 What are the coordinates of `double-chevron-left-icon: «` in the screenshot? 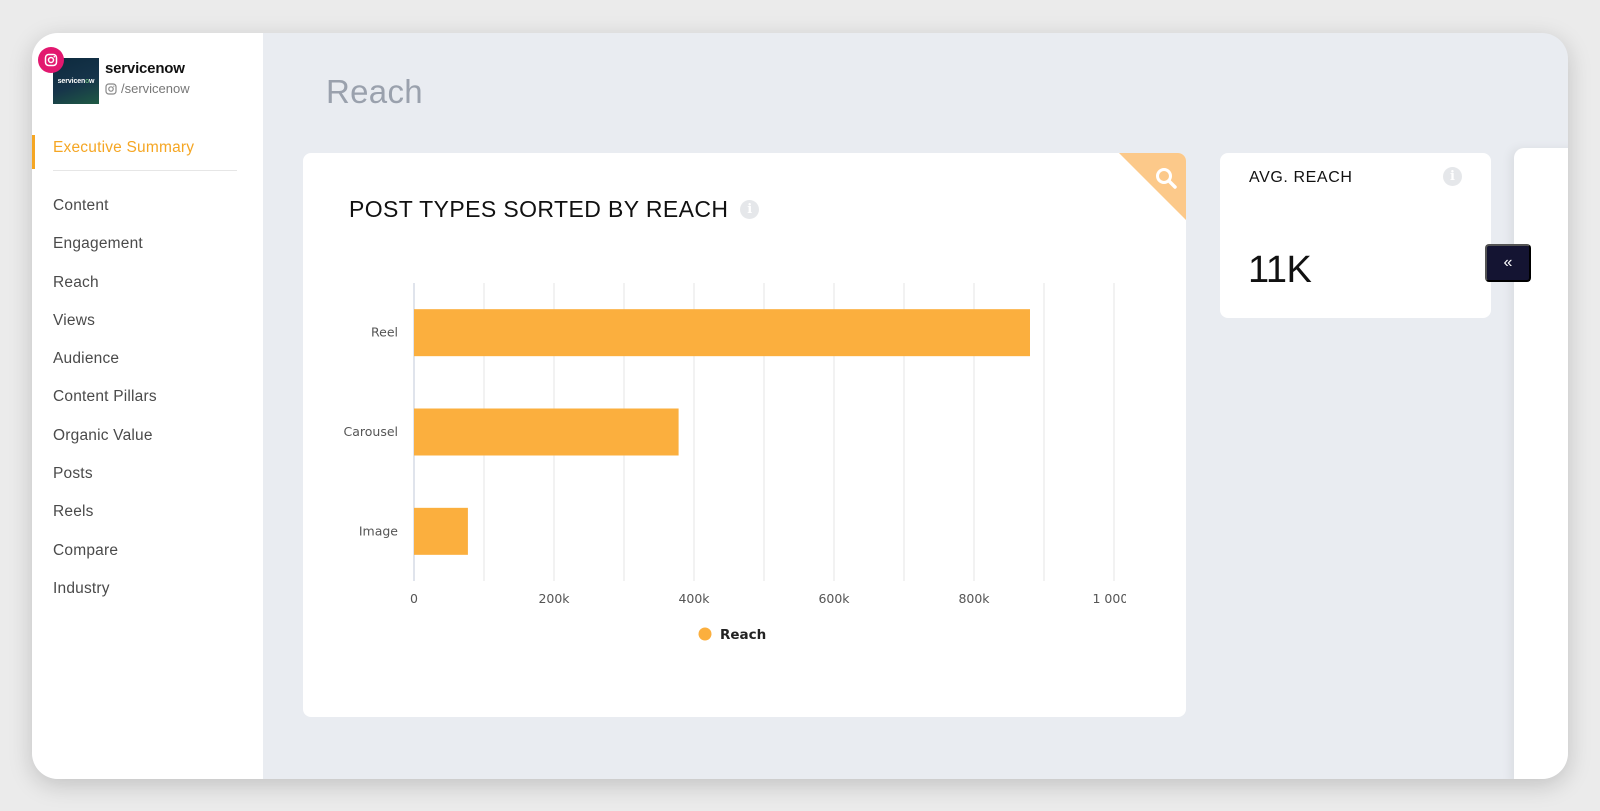 It's located at (1508, 262).